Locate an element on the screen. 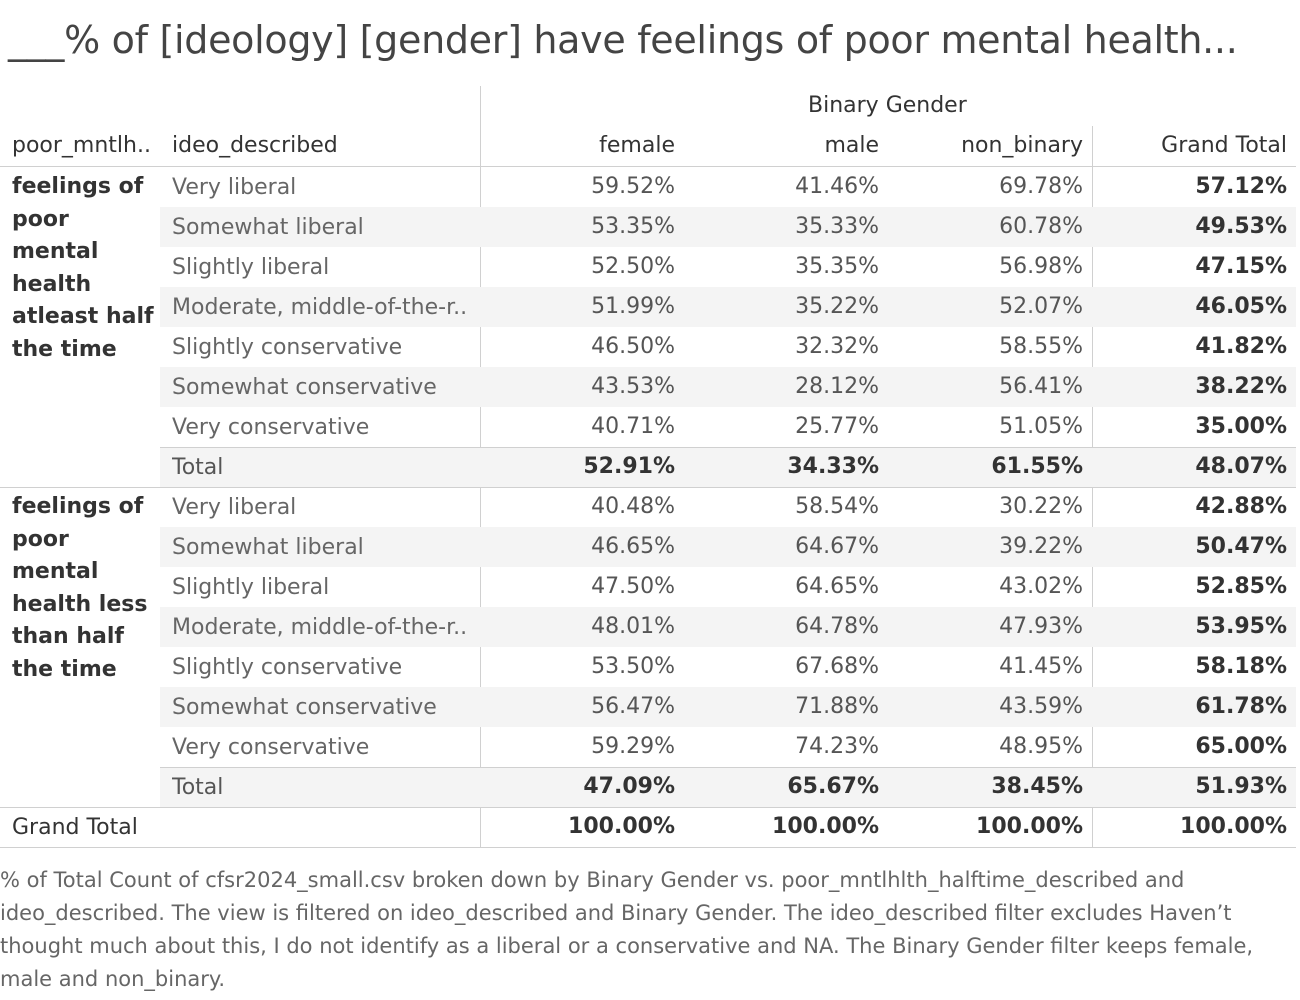 The width and height of the screenshot is (1300, 1000). value-cell: 50.47% is located at coordinates (1241, 546).